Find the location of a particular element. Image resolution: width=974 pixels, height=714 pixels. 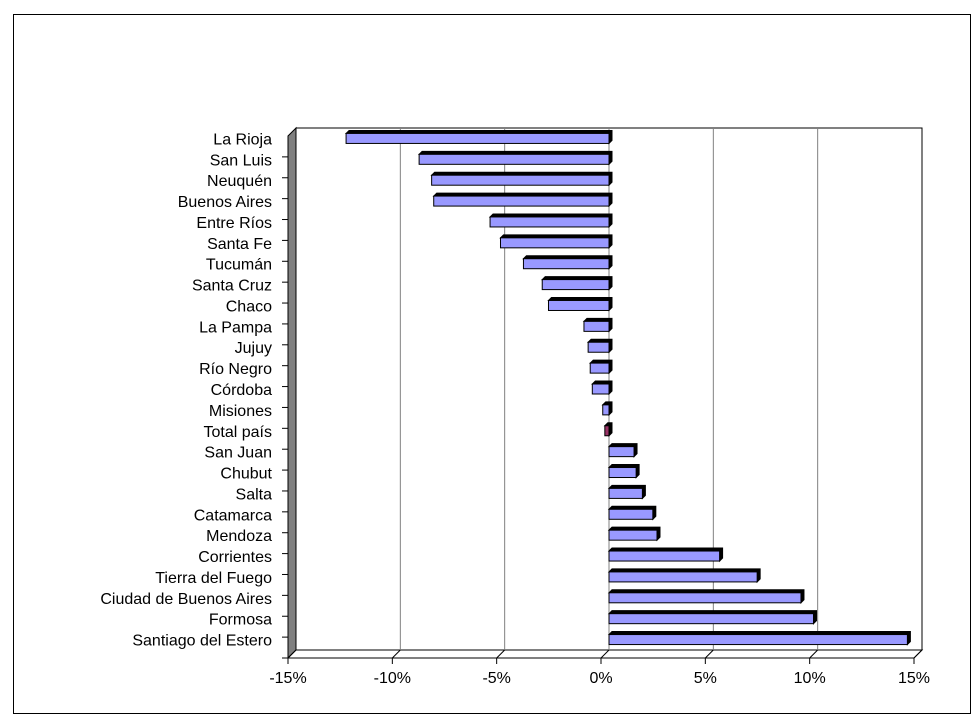

category-label: Ciudad de Buenos Aires is located at coordinates (186, 599).